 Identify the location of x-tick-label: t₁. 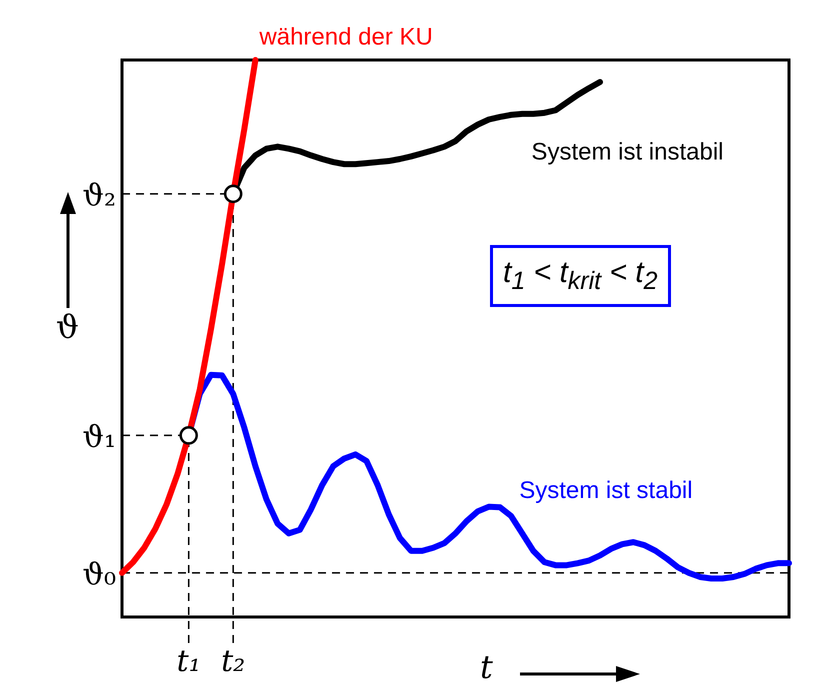
(188, 661).